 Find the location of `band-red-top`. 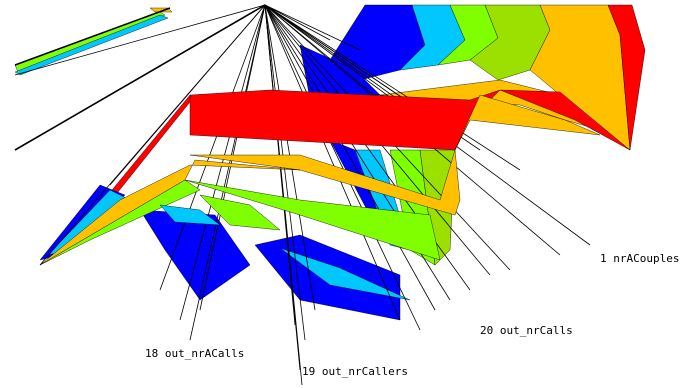

band-red-top is located at coordinates (626, 77).